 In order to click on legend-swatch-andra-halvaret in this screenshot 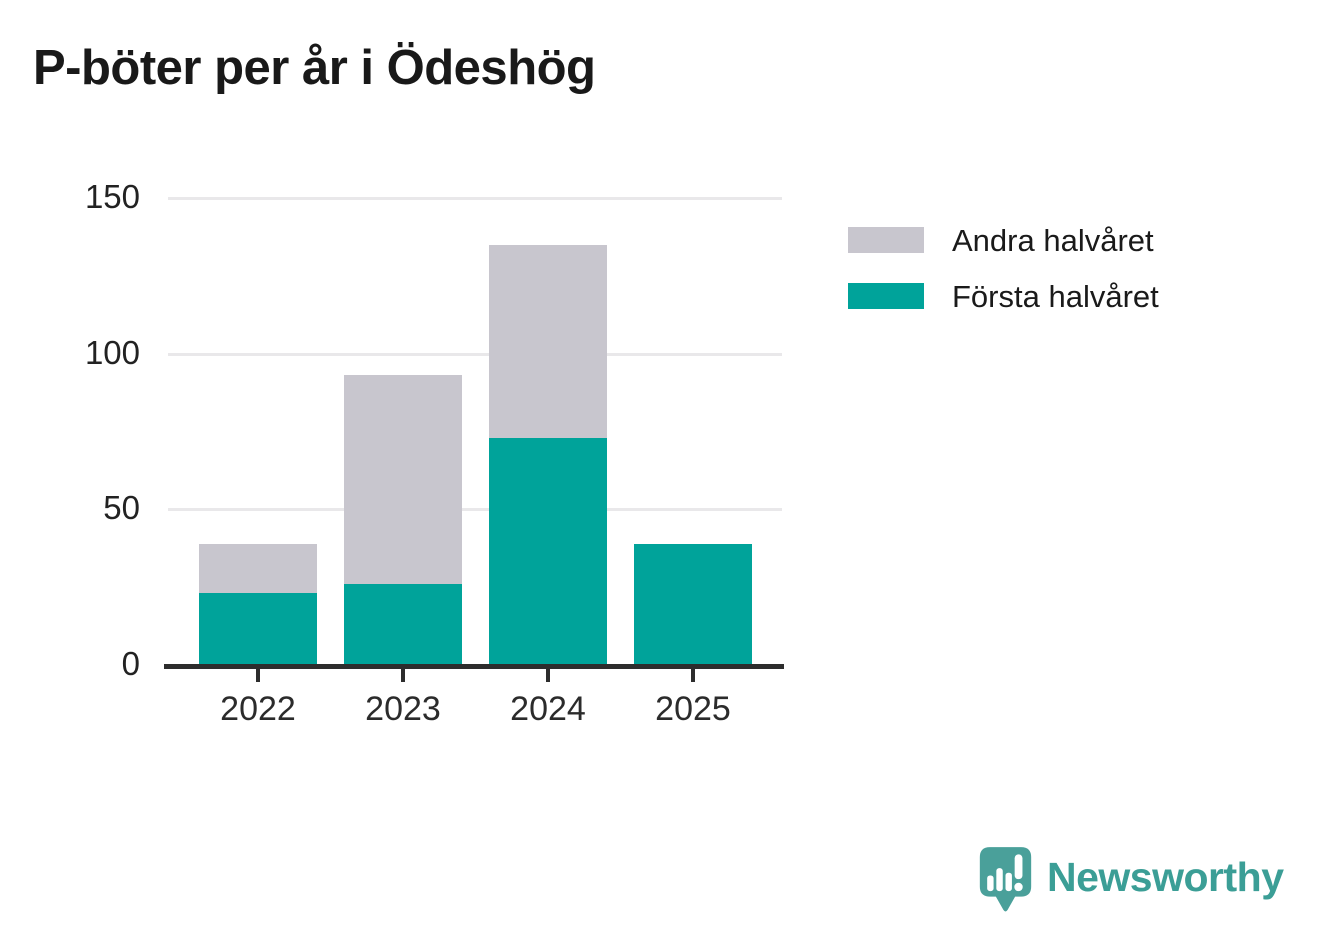, I will do `click(886, 240)`.